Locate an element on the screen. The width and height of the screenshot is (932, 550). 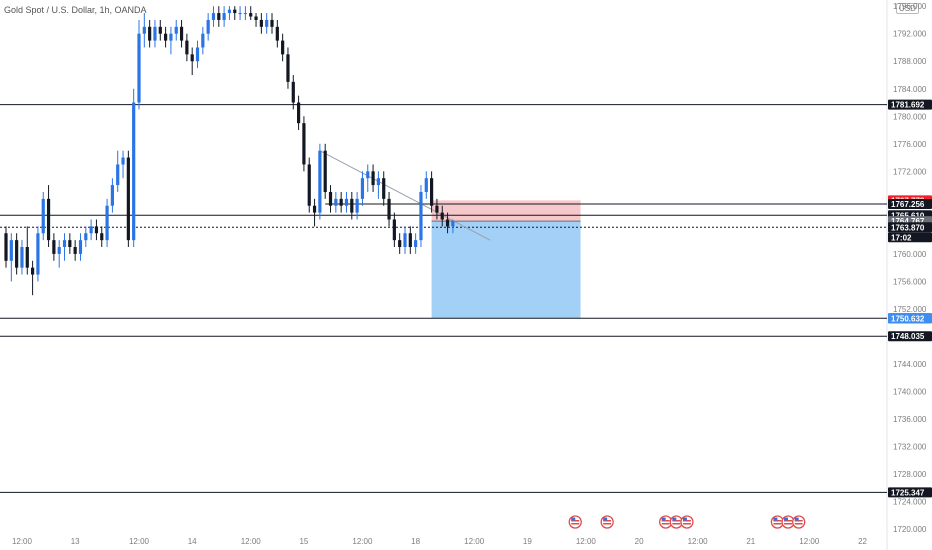
level-price-label: 1725.347 is located at coordinates (908, 492).